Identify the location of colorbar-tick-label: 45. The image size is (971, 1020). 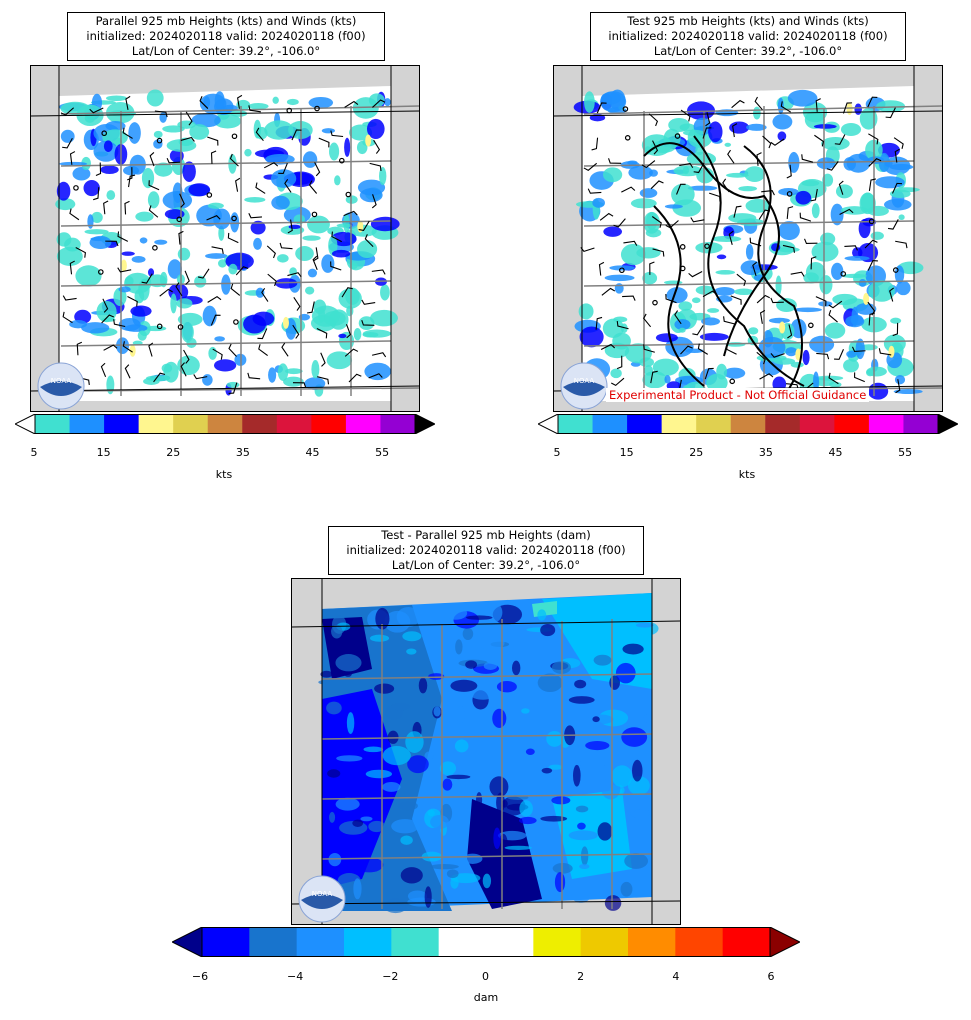
(835, 452).